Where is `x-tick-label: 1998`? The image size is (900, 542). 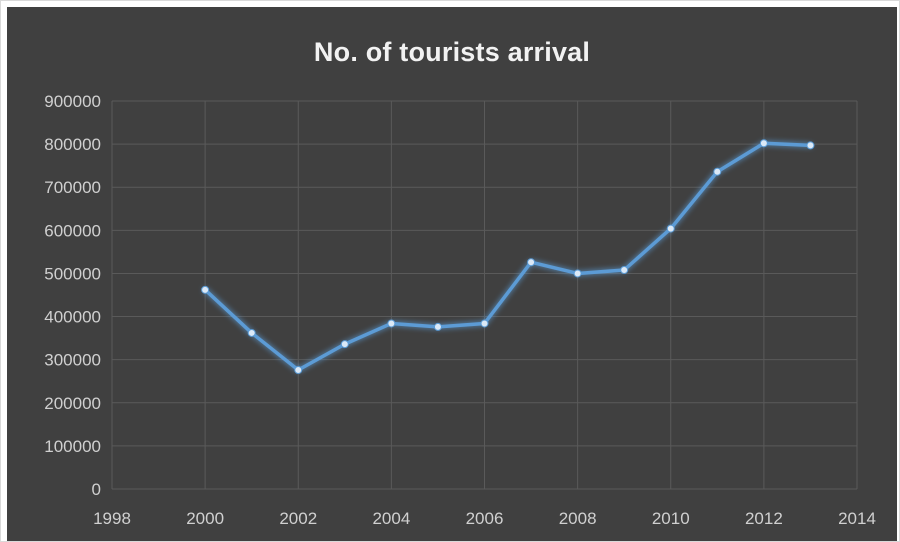
x-tick-label: 1998 is located at coordinates (112, 518).